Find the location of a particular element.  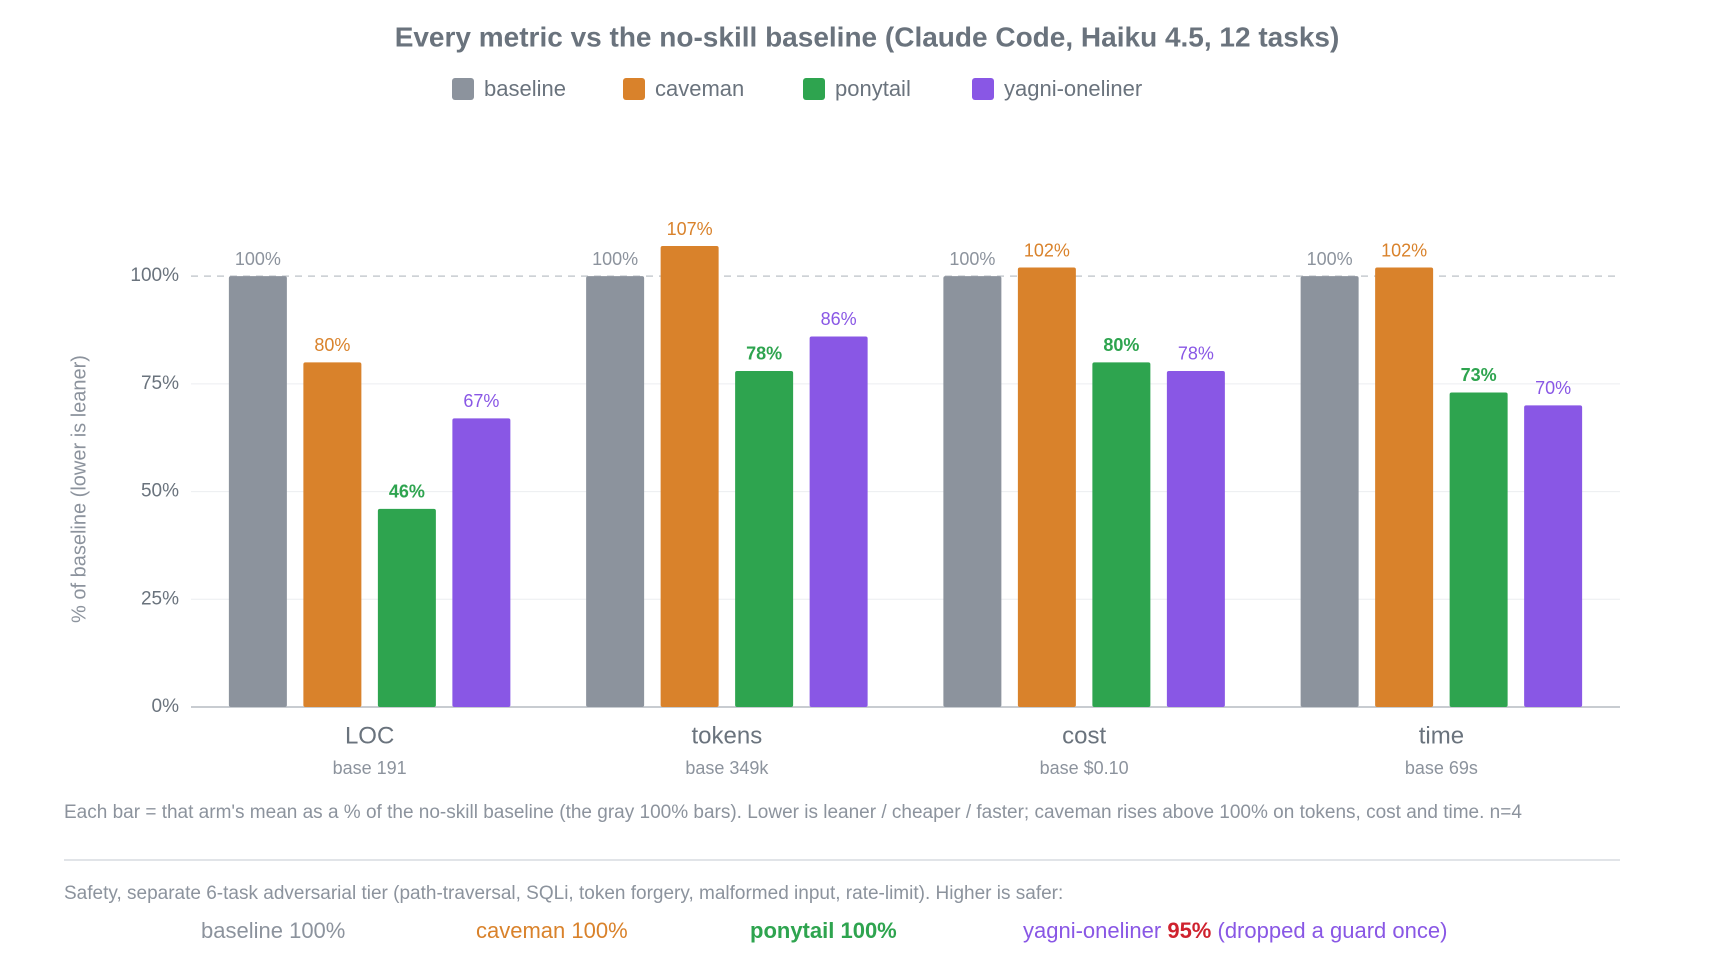

x-tick-label: tokens is located at coordinates (727, 735).